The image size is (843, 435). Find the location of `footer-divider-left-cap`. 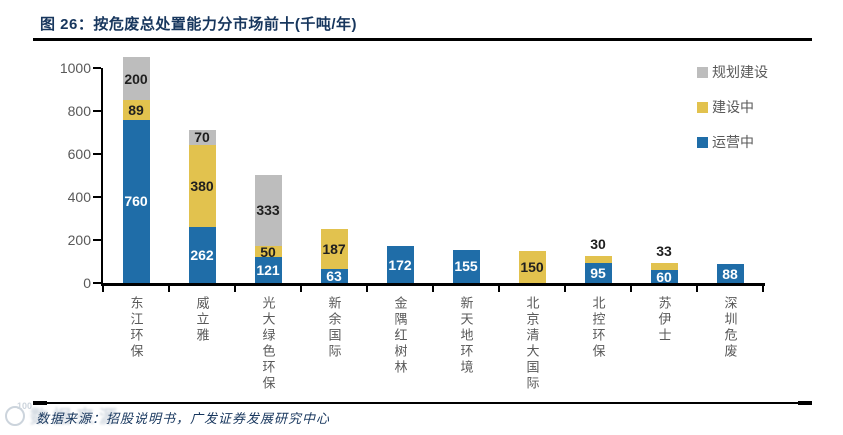

footer-divider-left-cap is located at coordinates (40, 403).